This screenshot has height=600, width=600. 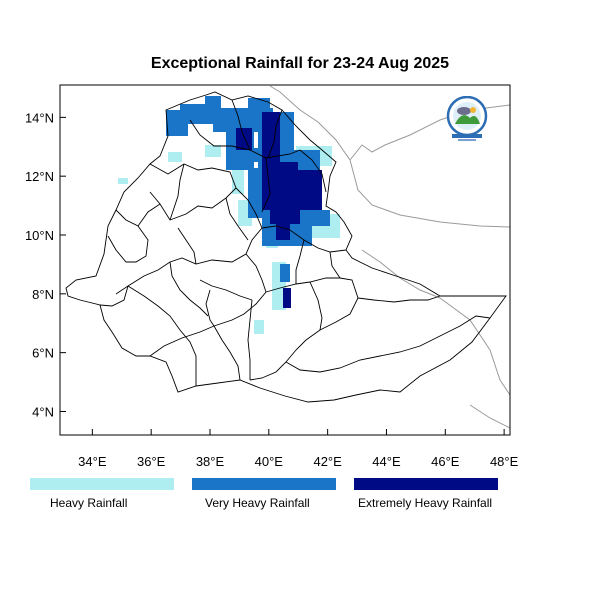 What do you see at coordinates (279, 210) in the screenshot?
I see `extremely-heavy-rainfall-areas` at bounding box center [279, 210].